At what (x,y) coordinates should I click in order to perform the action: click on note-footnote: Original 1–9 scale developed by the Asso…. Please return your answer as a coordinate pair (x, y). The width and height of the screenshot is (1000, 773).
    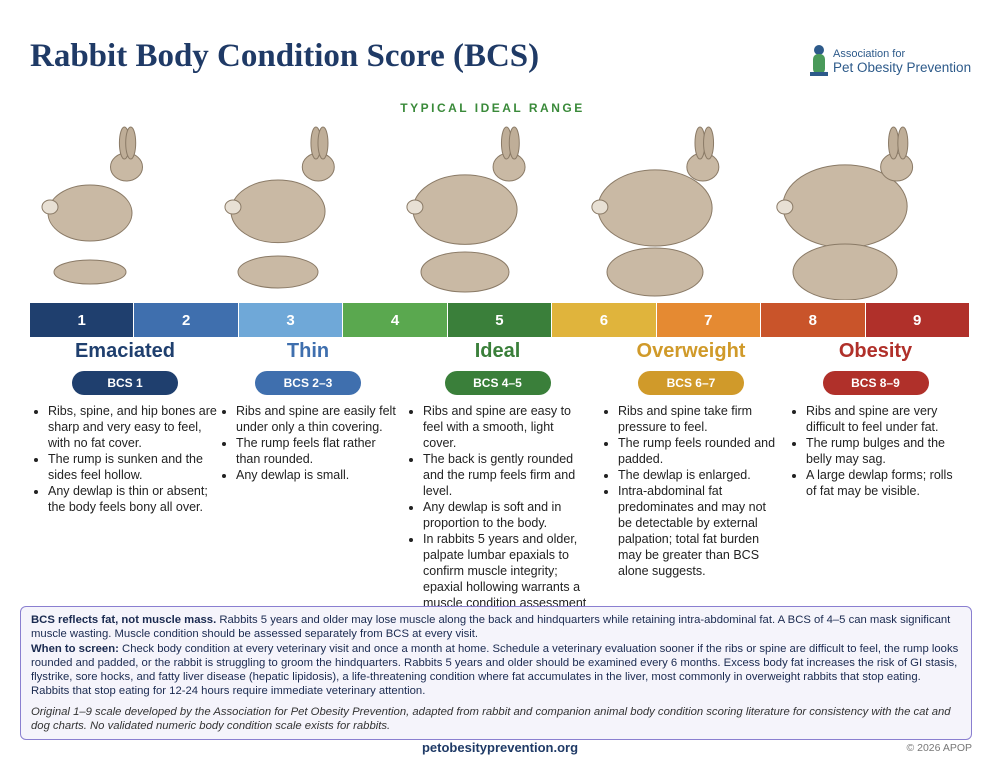
    Looking at the image, I should click on (491, 719).